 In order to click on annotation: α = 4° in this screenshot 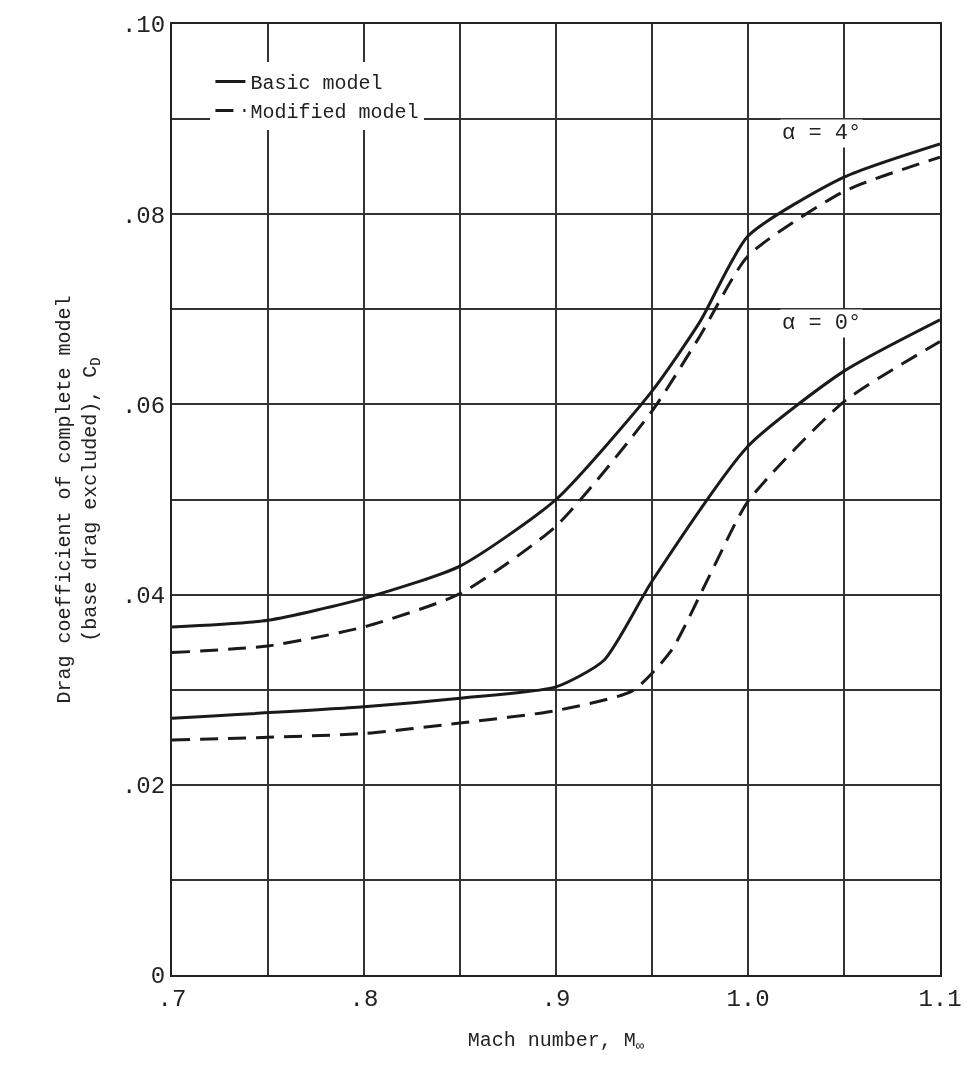, I will do `click(822, 133)`.